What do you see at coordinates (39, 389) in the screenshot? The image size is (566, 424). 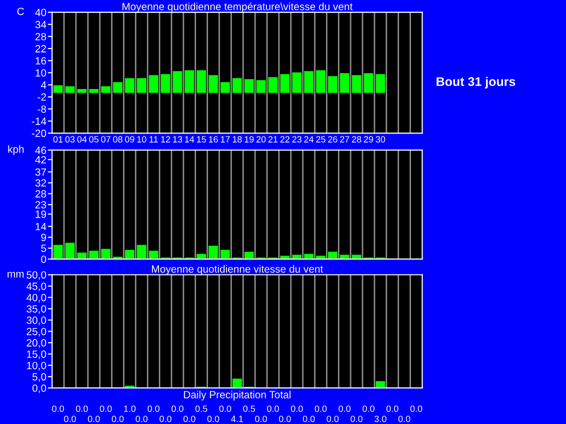 I see `y-tick-label: 0,0` at bounding box center [39, 389].